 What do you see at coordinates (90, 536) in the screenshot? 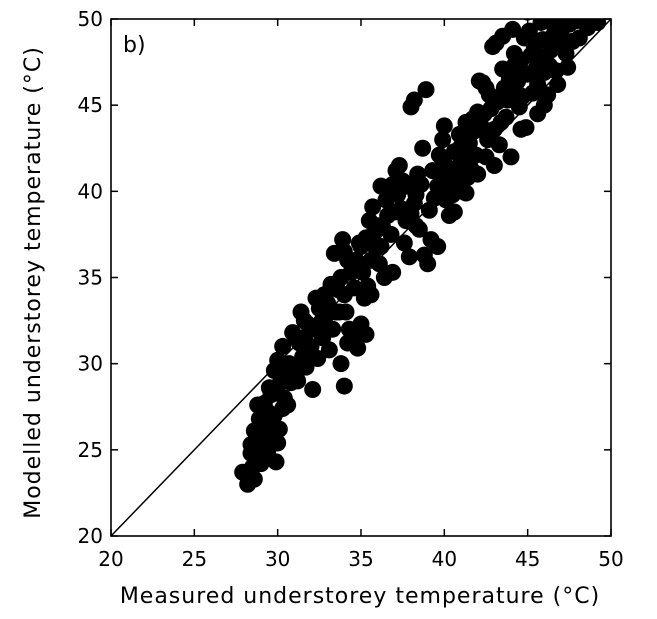
I see `y-tick-label: 20` at bounding box center [90, 536].